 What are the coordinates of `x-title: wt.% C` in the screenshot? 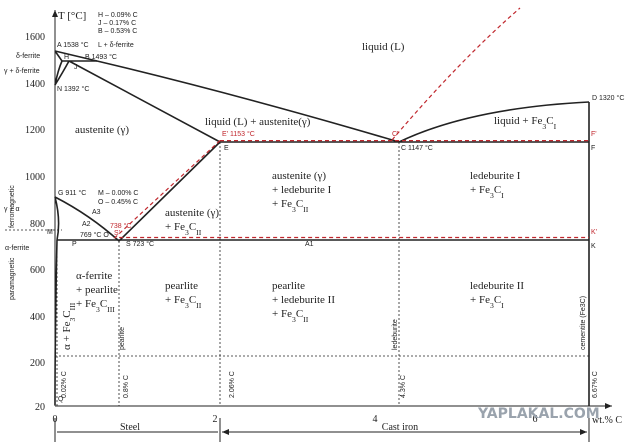 It's located at (607, 420).